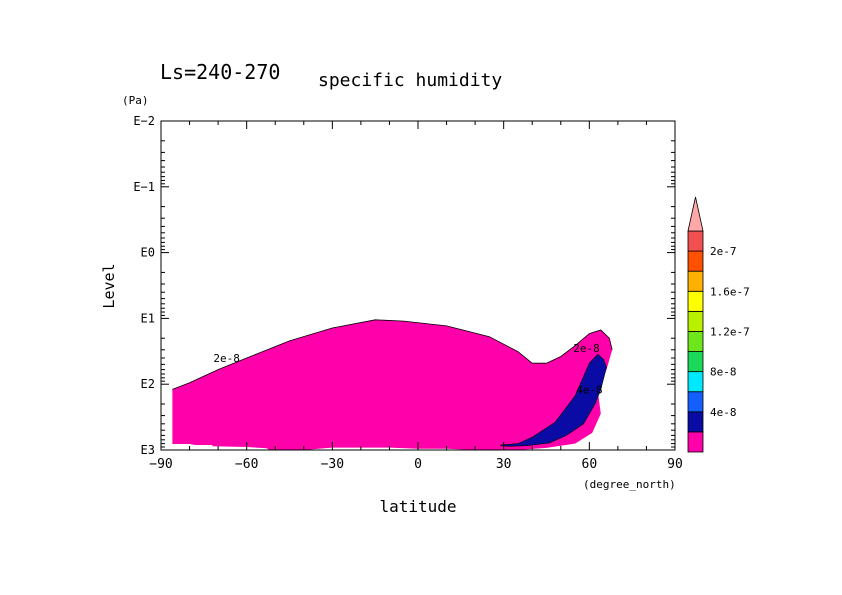 This screenshot has height=595, width=842. What do you see at coordinates (417, 506) in the screenshot?
I see `x-axis-label: latitude` at bounding box center [417, 506].